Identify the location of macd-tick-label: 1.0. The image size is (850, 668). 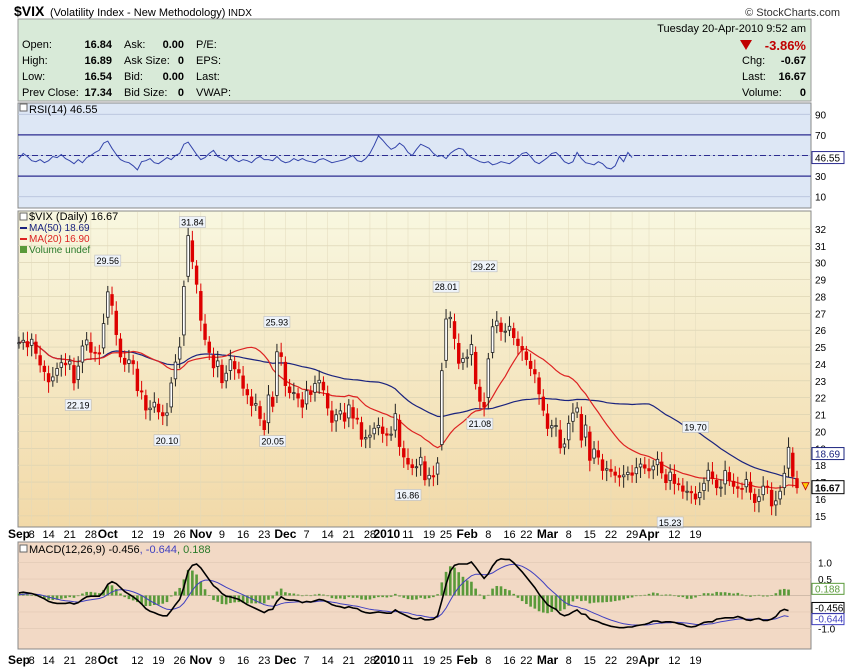
(825, 564).